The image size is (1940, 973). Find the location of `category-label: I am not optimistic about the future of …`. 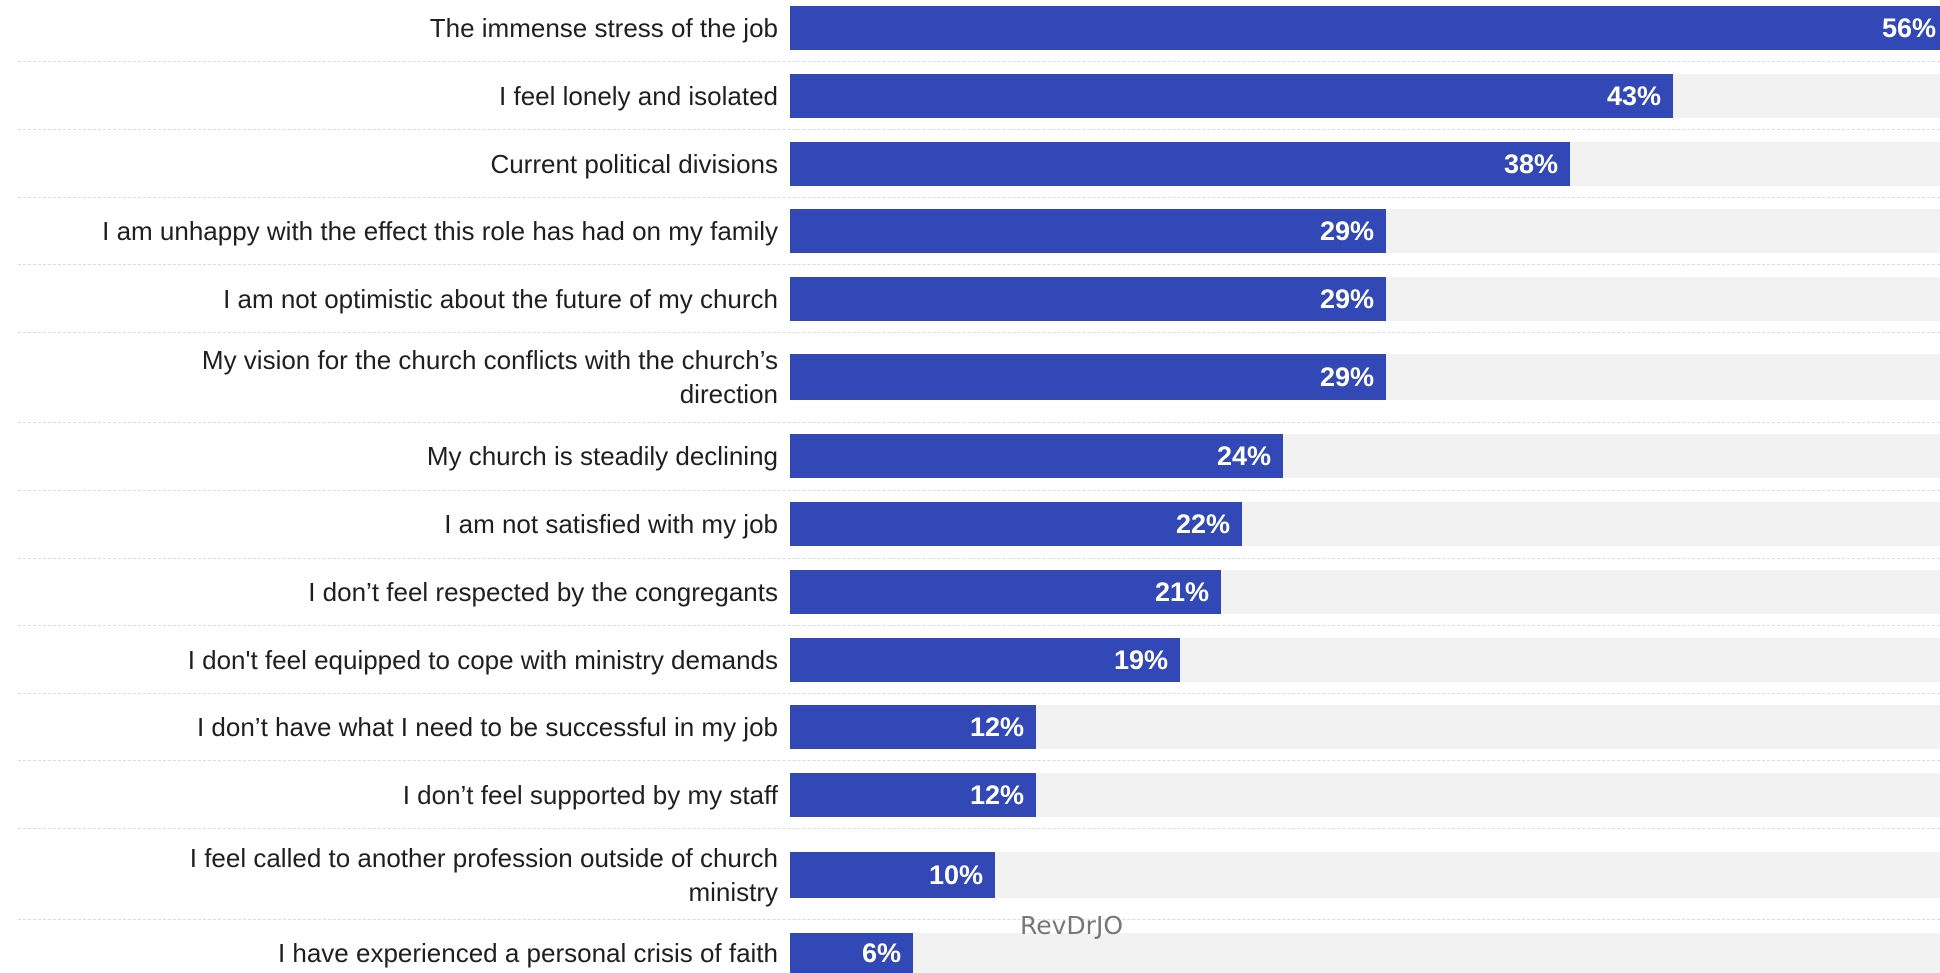

category-label: I am not optimistic about the future of … is located at coordinates (500, 299).